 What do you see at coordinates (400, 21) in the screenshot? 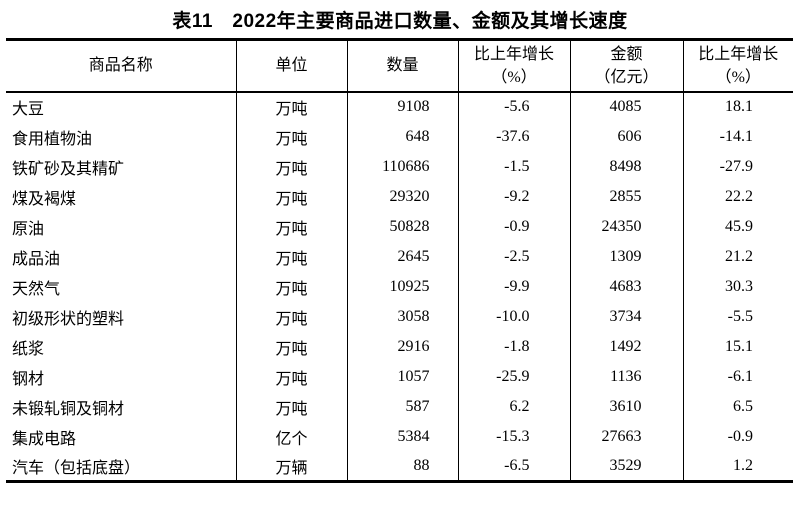
I see `table-title: 表11 2022年主要商品进口数量、金额及其增长速度` at bounding box center [400, 21].